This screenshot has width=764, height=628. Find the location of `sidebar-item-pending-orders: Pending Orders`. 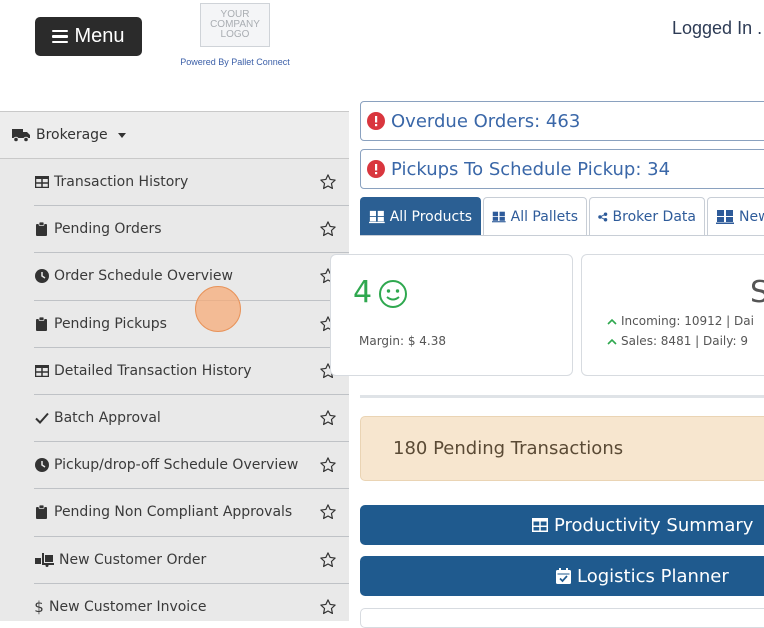

sidebar-item-pending-orders: Pending Orders is located at coordinates (191, 230).